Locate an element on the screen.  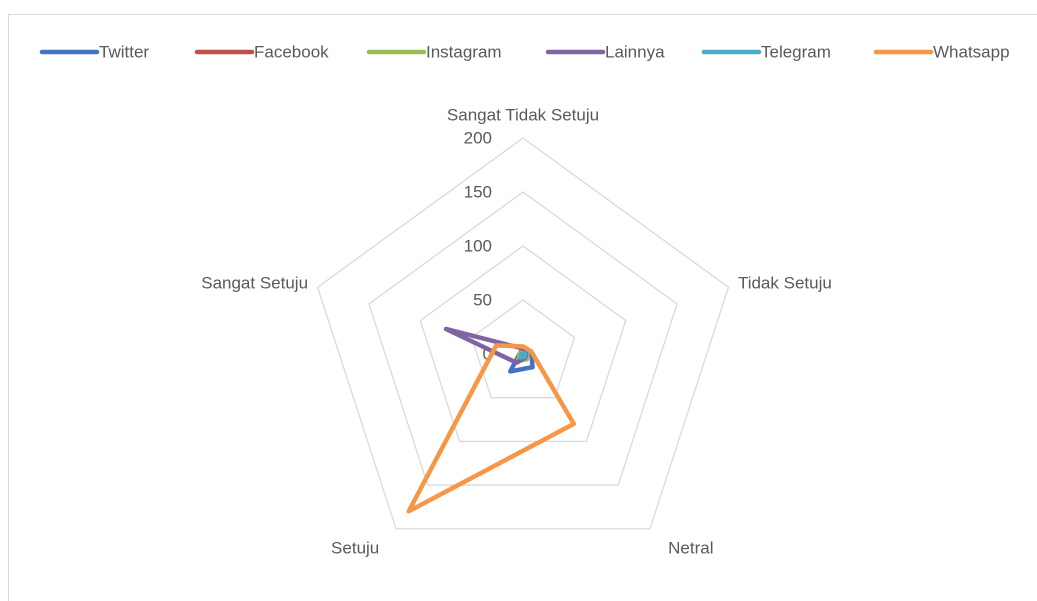
legend-label: Instagram is located at coordinates (464, 51).